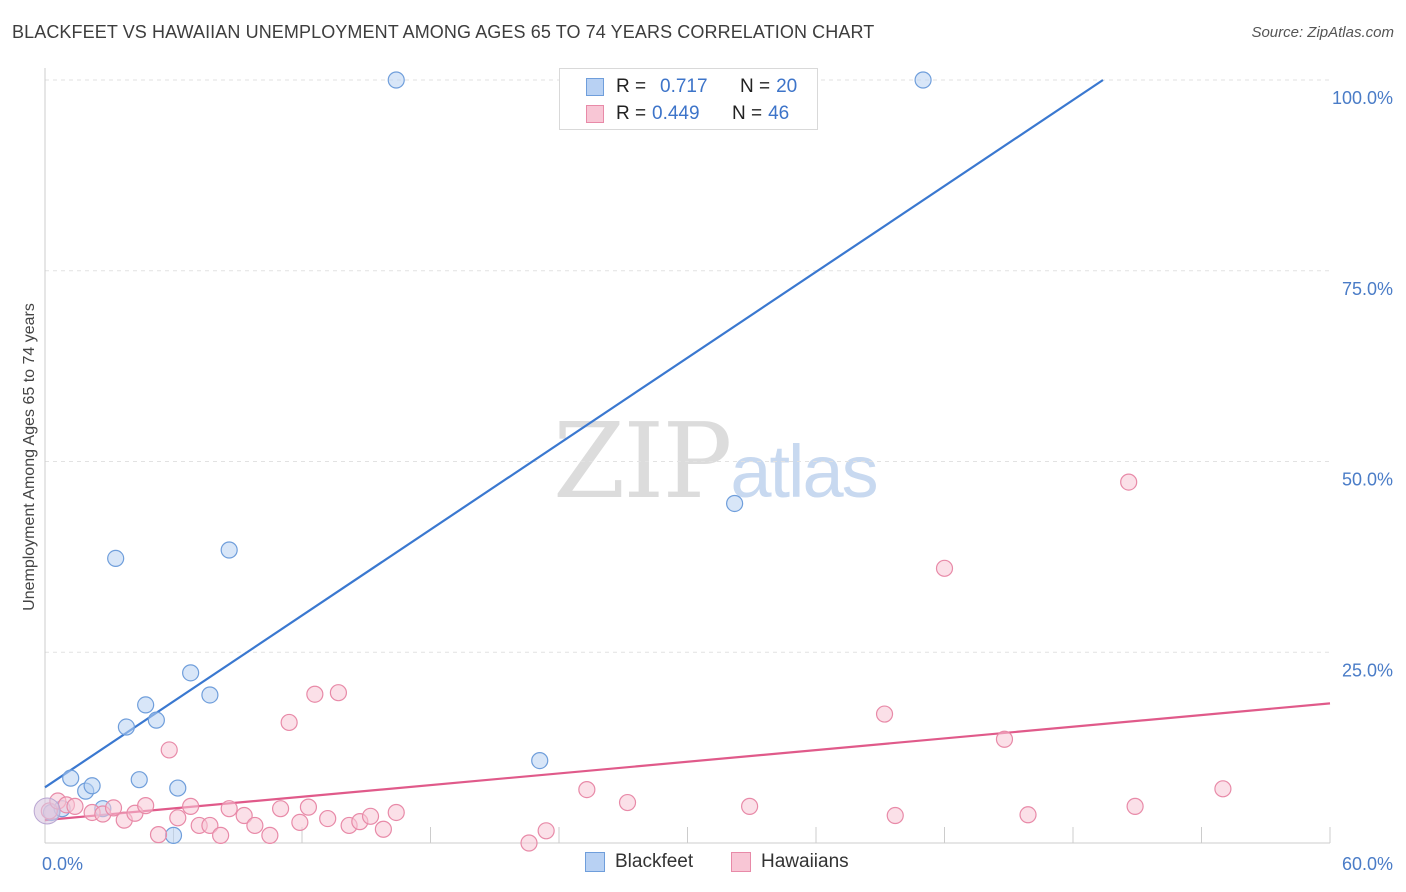 The width and height of the screenshot is (1406, 892). Describe the element at coordinates (595, 862) in the screenshot. I see `bottom-swatch-blackfeet` at that location.